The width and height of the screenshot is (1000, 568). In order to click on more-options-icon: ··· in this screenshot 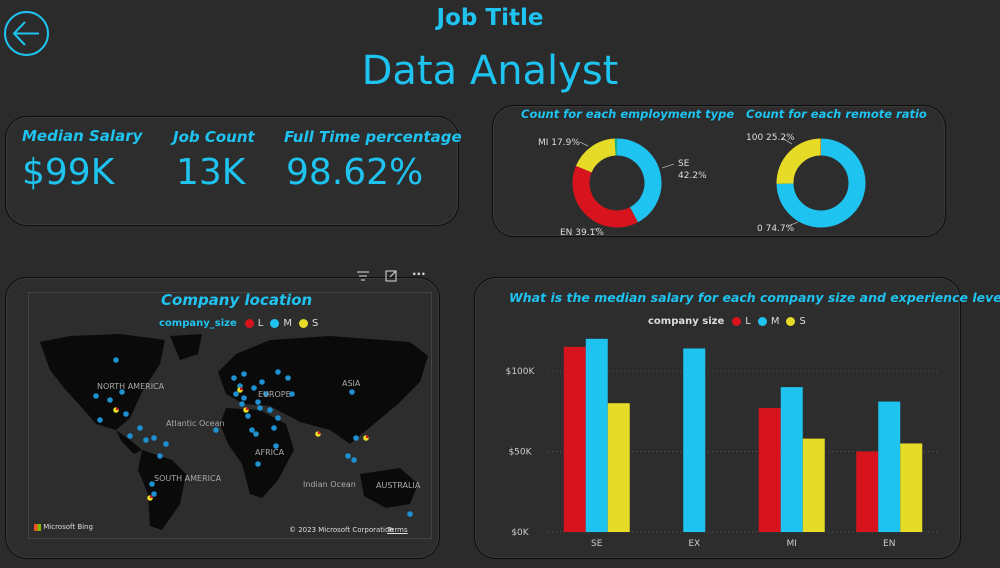, I will do `click(419, 274)`.